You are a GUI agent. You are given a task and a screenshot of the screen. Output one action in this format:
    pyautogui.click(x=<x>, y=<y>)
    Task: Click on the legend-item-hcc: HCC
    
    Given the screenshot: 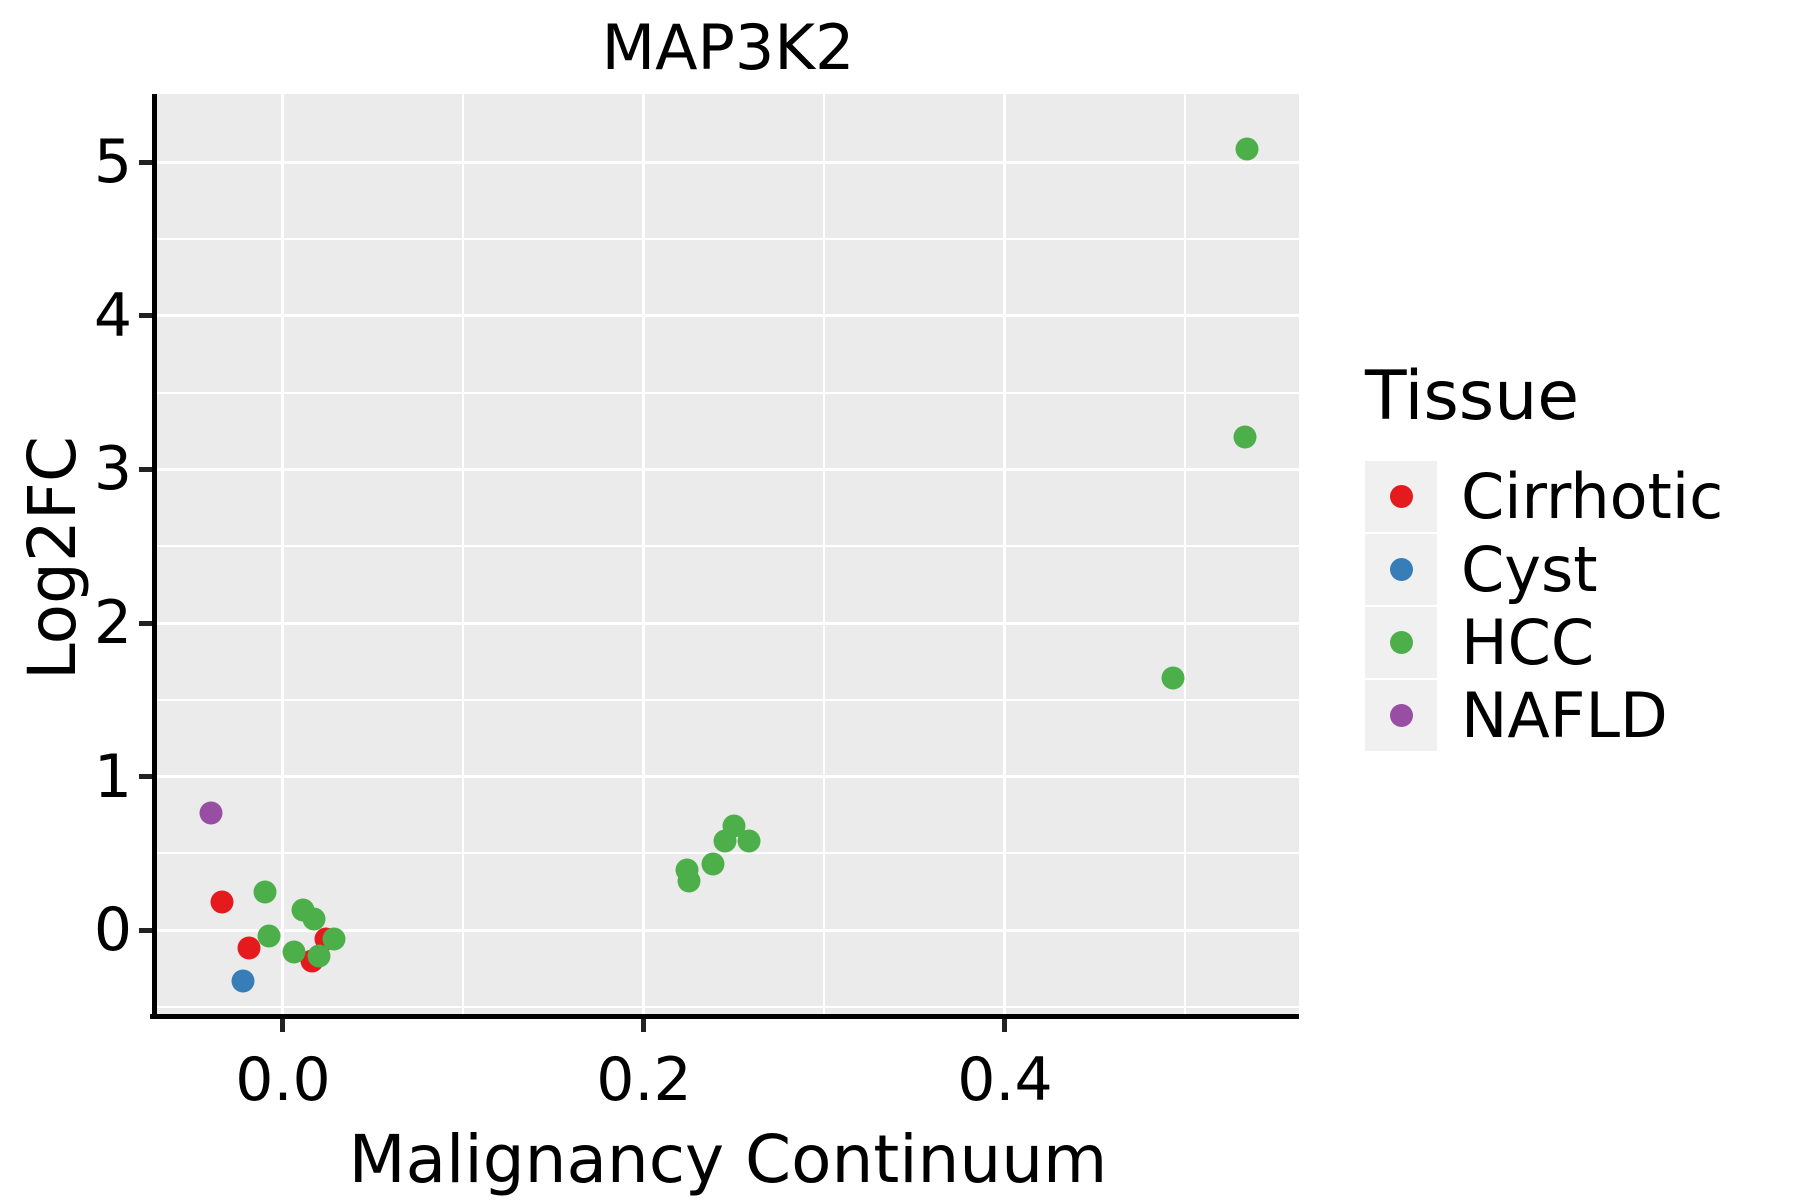 What is the action you would take?
    pyautogui.click(x=1544, y=642)
    